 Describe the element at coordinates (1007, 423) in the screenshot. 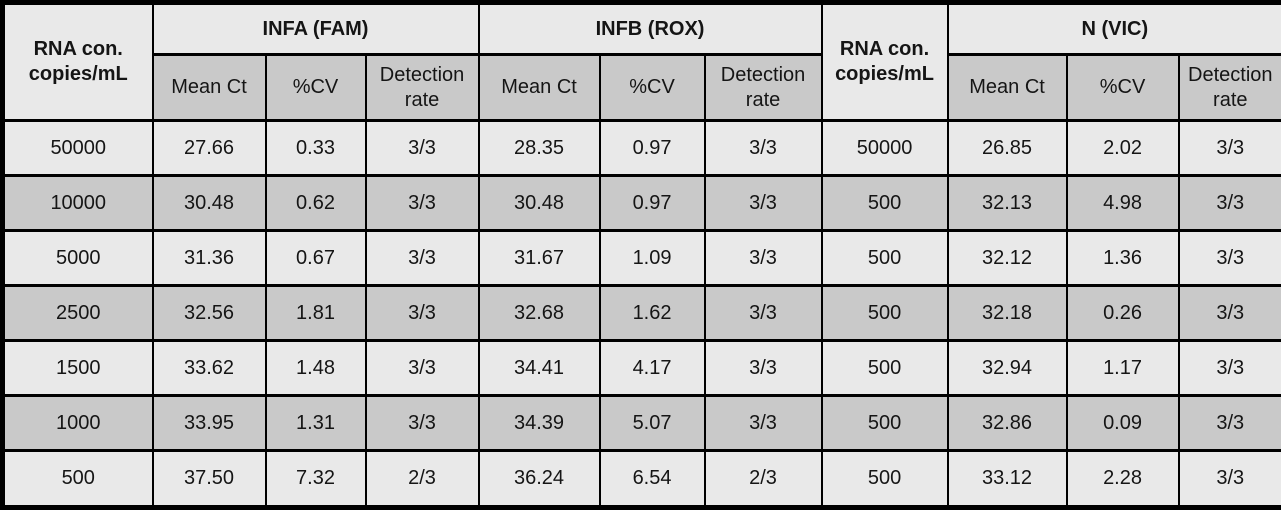

I see `table-cell: 32.86` at that location.